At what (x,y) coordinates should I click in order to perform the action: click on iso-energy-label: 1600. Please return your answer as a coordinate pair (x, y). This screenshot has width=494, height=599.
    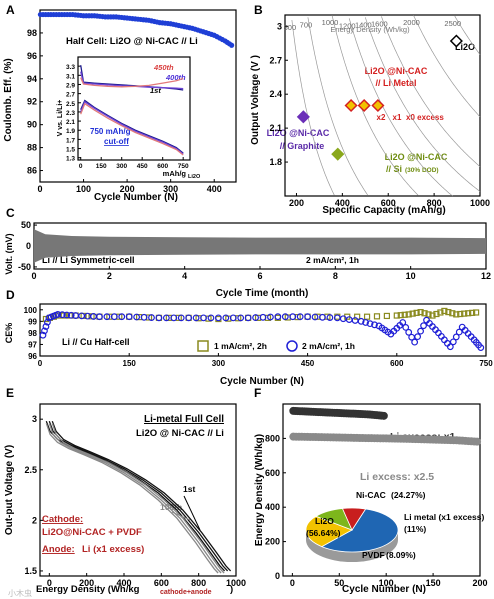
    Looking at the image, I should click on (379, 23).